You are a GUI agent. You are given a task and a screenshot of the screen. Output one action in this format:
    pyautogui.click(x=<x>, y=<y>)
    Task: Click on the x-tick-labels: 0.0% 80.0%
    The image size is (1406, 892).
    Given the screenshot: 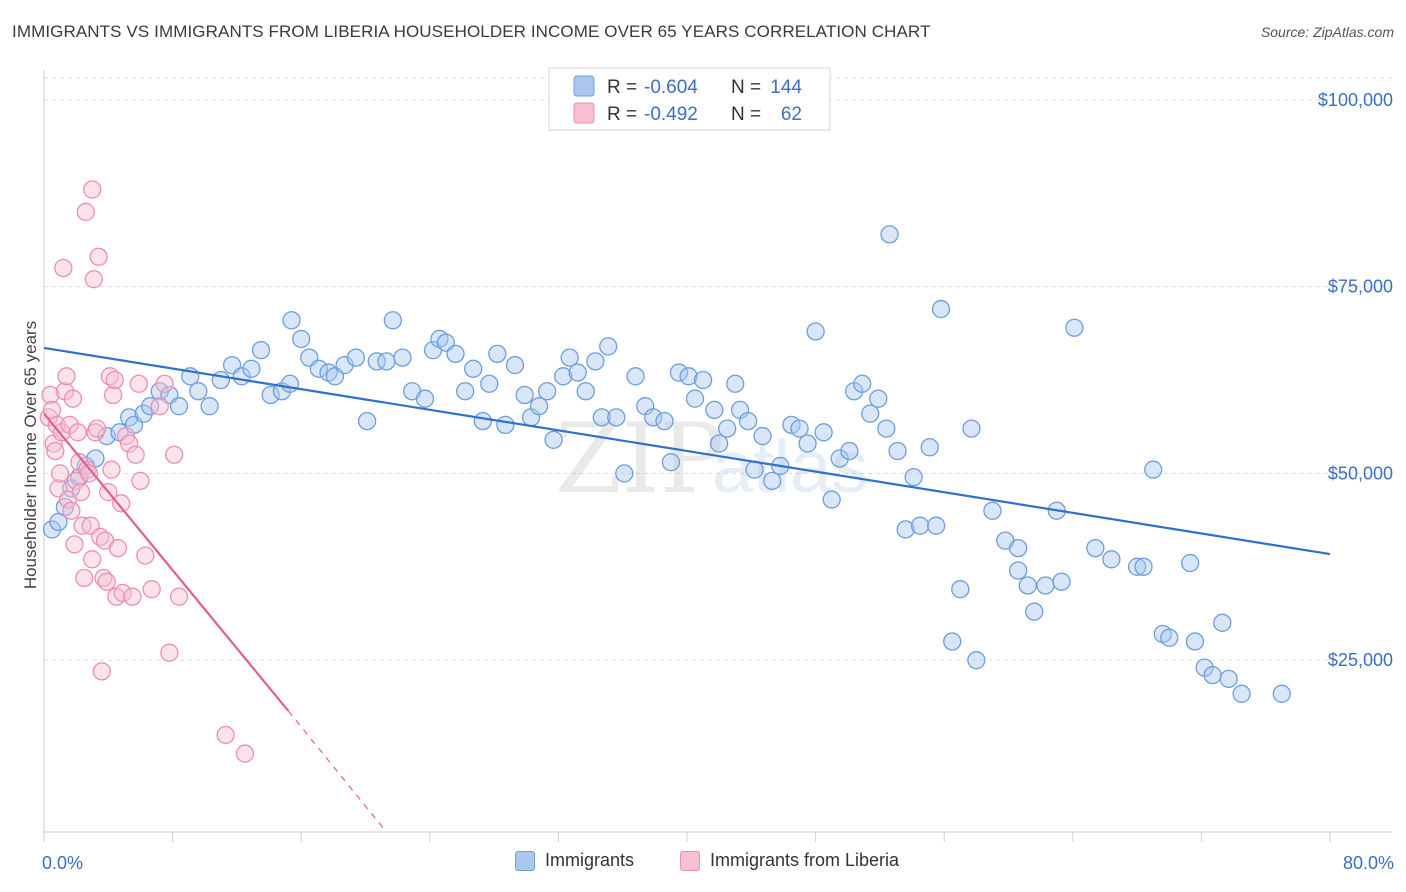 What is the action you would take?
    pyautogui.click(x=718, y=863)
    